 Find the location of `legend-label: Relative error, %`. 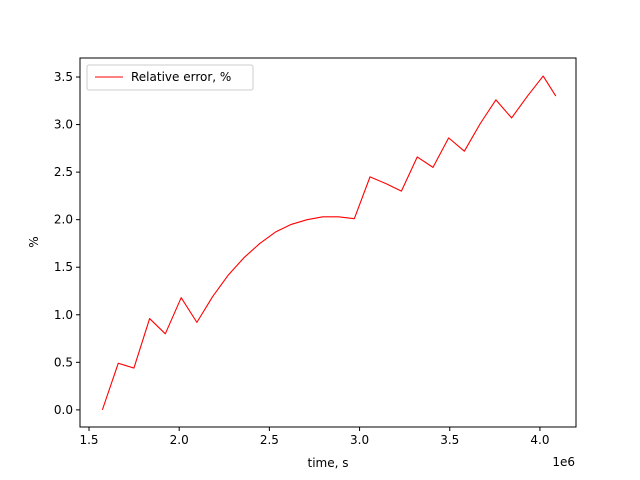

legend-label: Relative error, % is located at coordinates (181, 77).